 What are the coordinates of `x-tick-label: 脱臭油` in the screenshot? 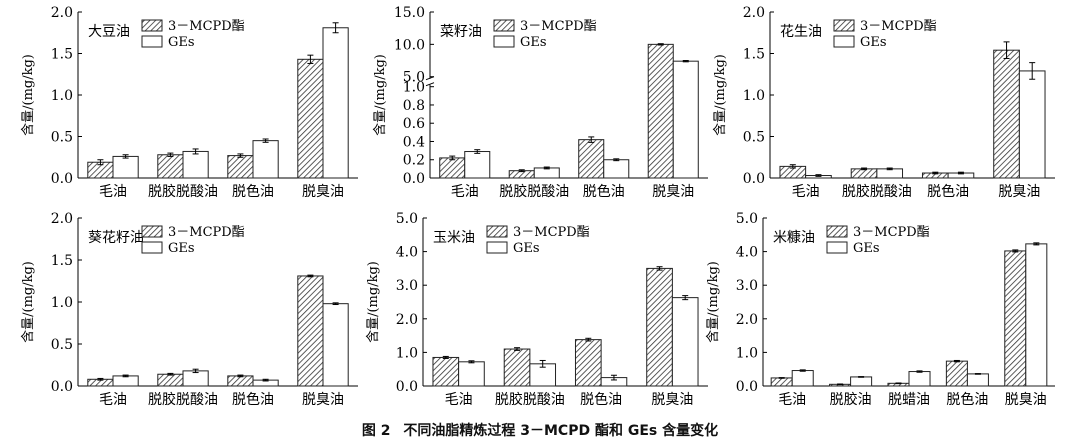 It's located at (1019, 192).